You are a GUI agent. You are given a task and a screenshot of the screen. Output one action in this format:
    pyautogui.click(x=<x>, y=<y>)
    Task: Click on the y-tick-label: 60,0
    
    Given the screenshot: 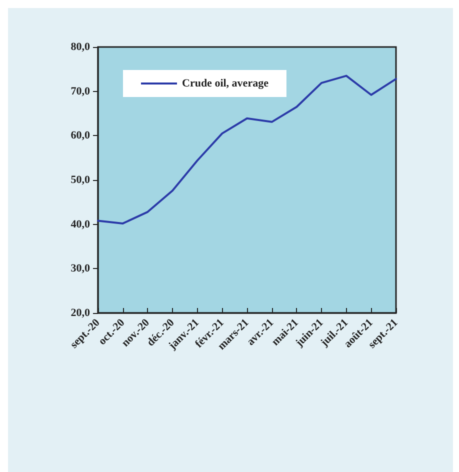 What is the action you would take?
    pyautogui.click(x=80, y=136)
    